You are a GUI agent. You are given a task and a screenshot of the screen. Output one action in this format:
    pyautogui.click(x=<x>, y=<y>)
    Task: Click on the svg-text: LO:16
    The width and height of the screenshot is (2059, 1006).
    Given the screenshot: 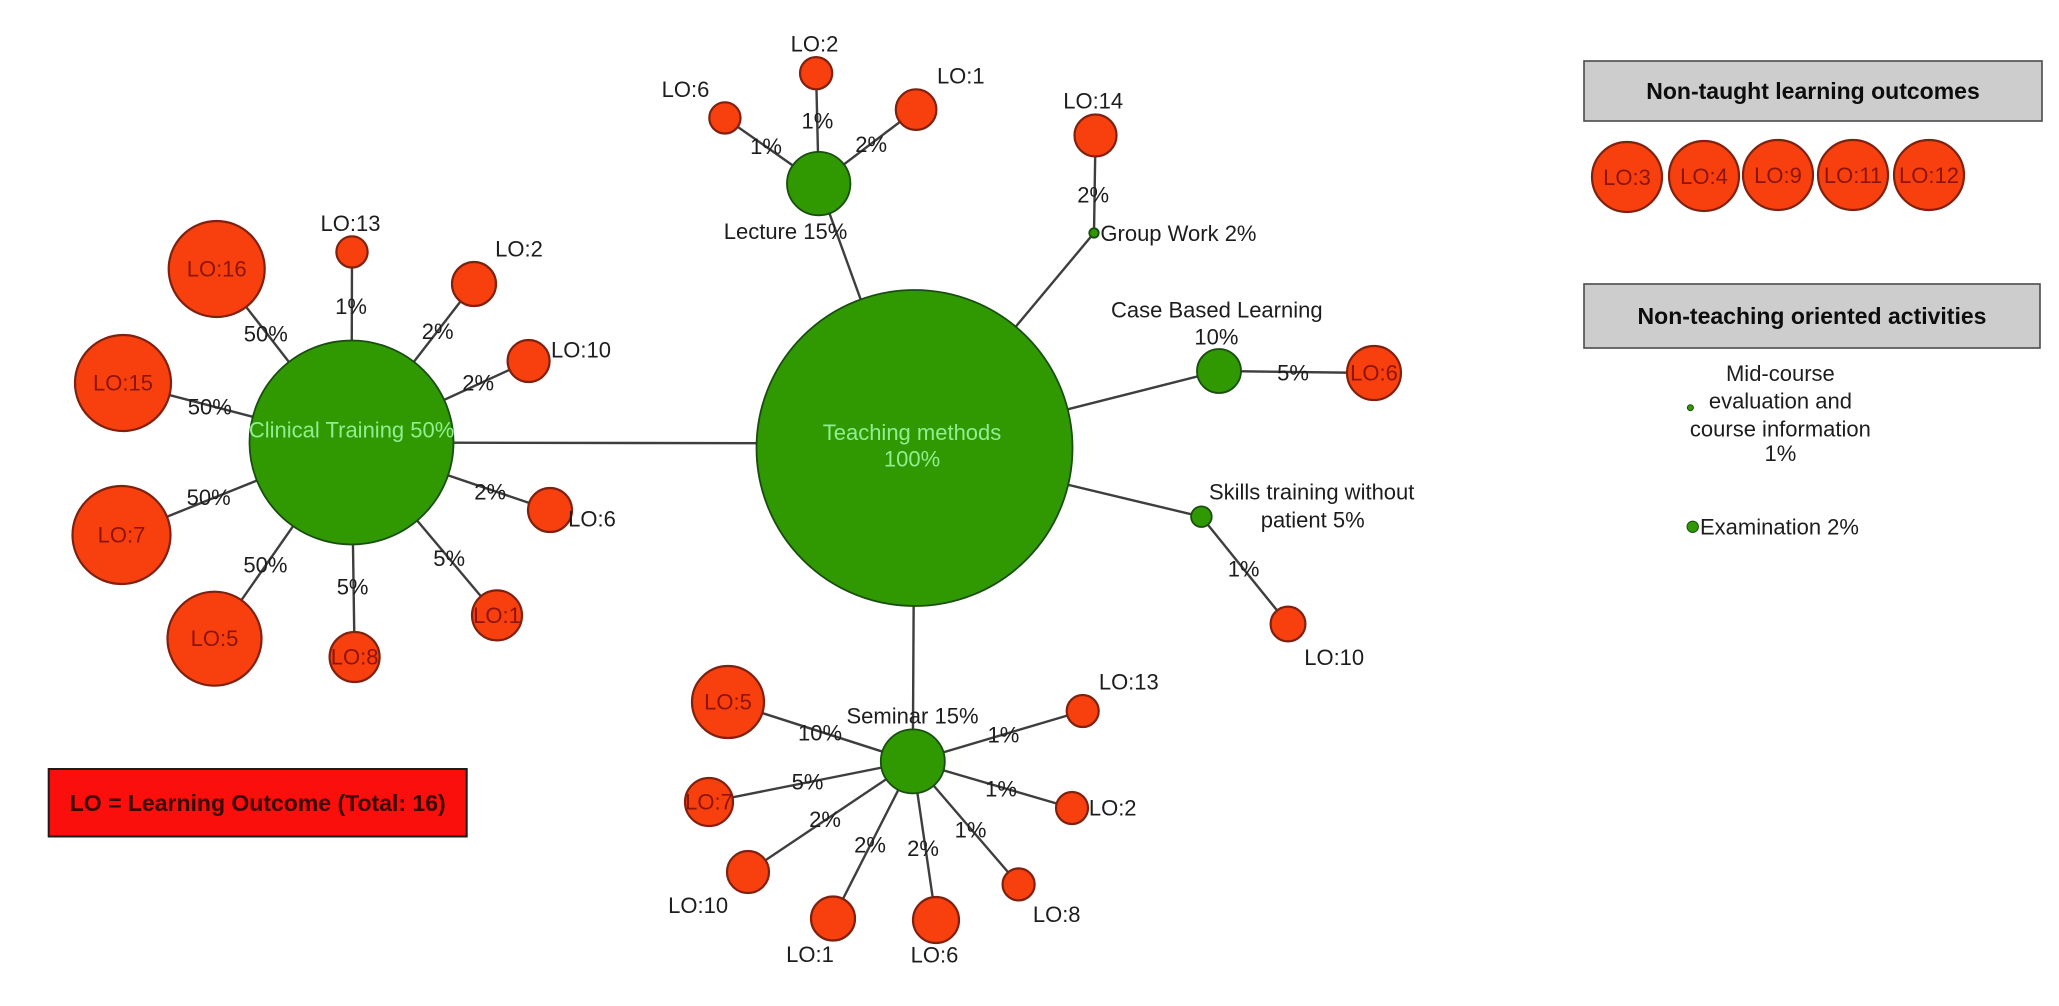 What is the action you would take?
    pyautogui.click(x=217, y=269)
    